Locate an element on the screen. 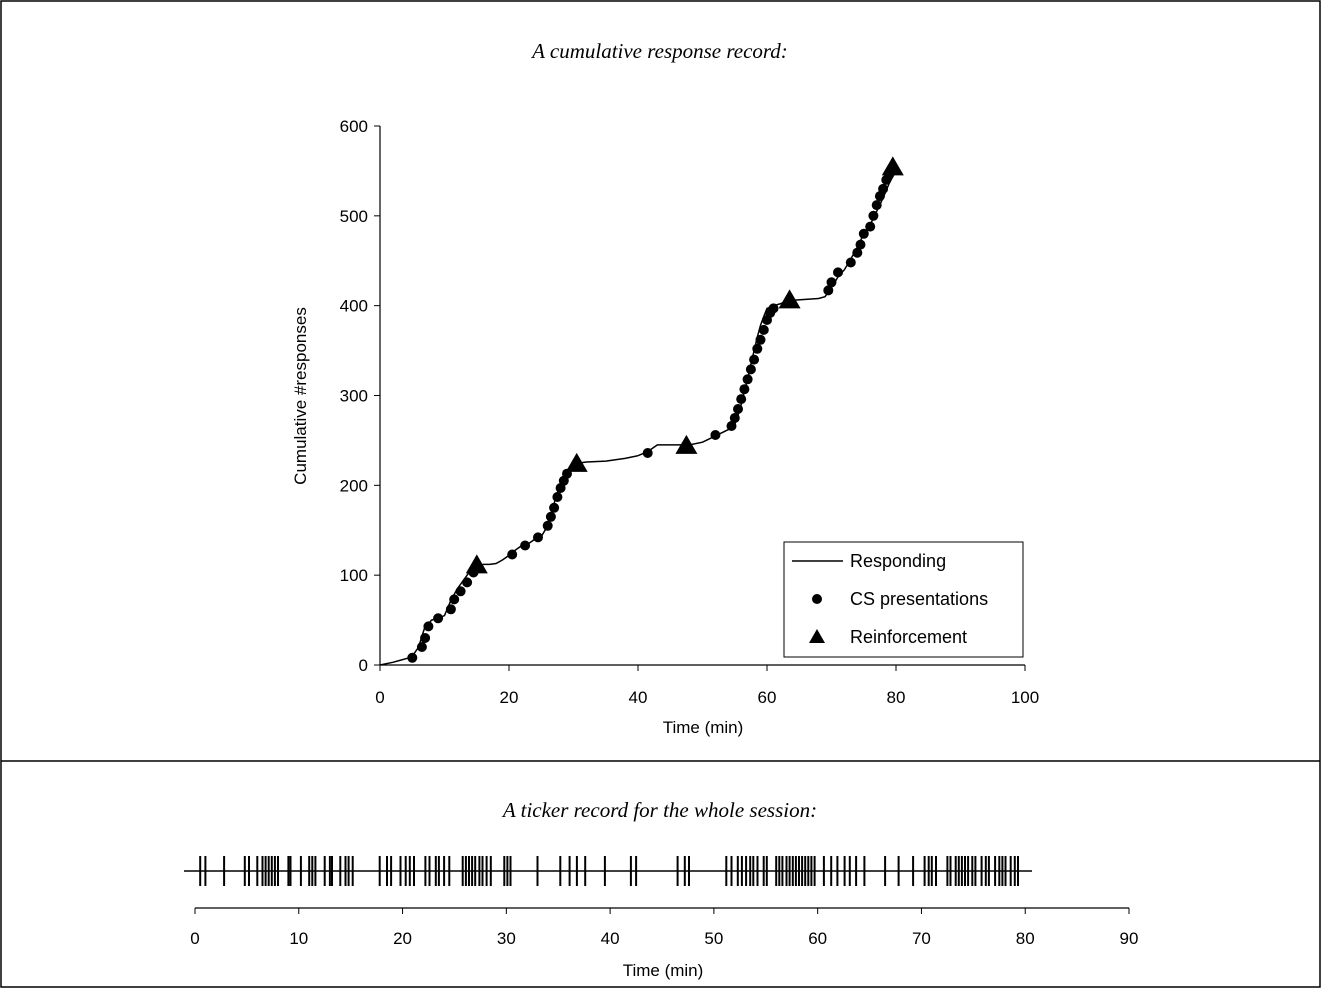 The width and height of the screenshot is (1321, 988). x2-tick-label: 40 is located at coordinates (610, 938).